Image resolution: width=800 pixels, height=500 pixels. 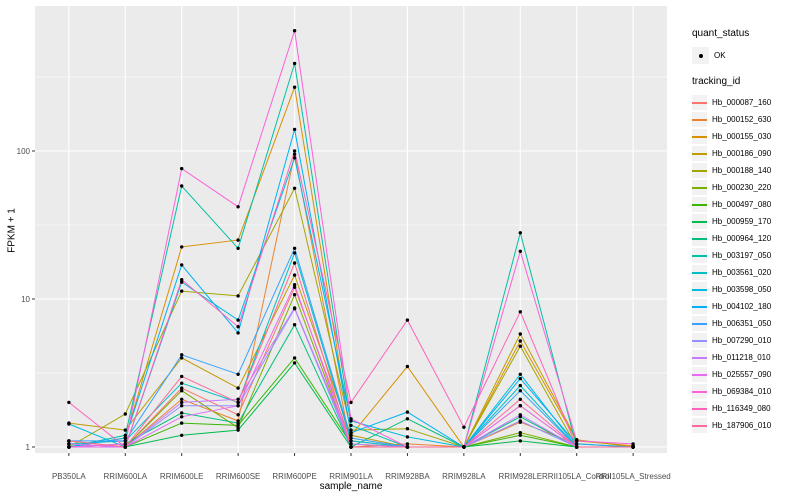 What do you see at coordinates (745, 204) in the screenshot?
I see `legend-entry: Hb_000497_080` at bounding box center [745, 204].